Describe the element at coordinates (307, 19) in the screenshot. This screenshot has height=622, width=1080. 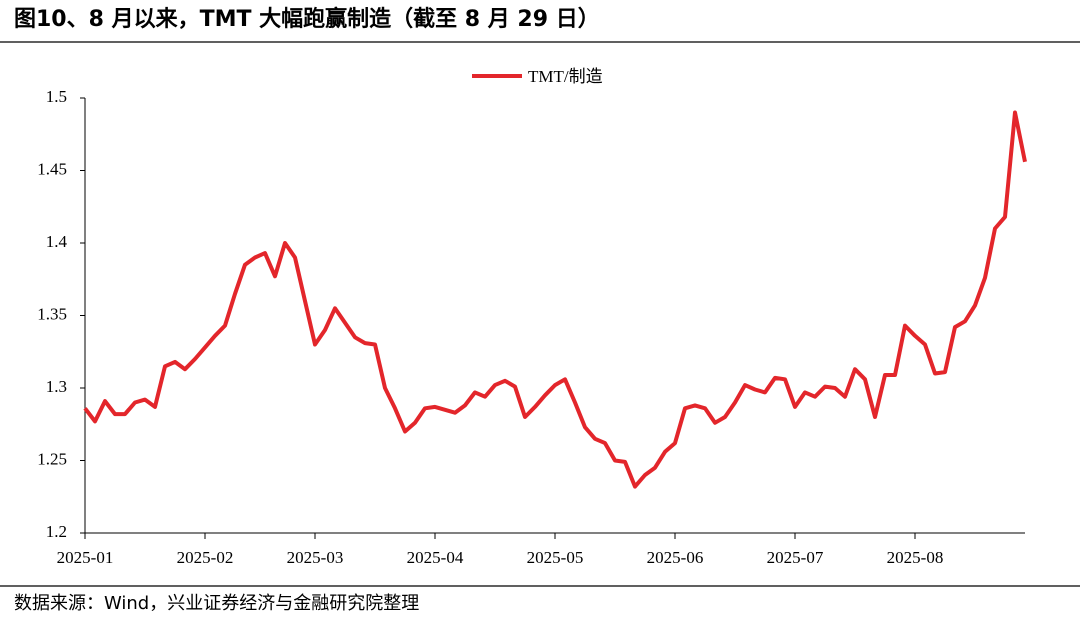
I see `chart-title: 图10、8 月以来，TMT 大幅跑赢制造（截至 8 月 29 日）` at that location.